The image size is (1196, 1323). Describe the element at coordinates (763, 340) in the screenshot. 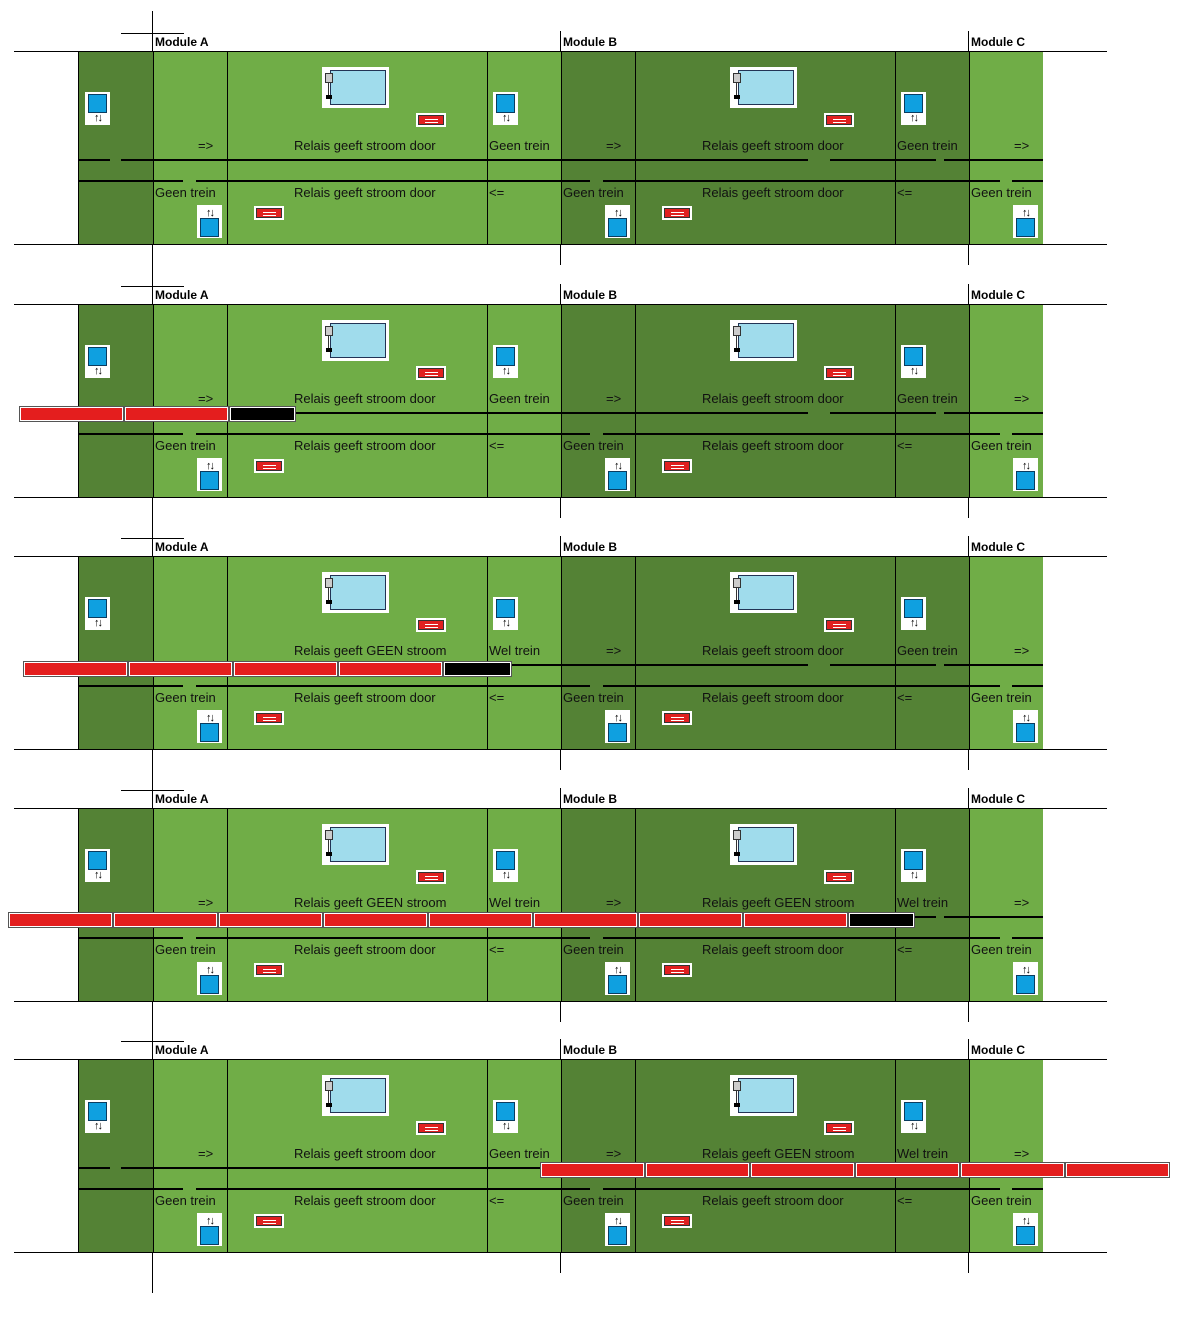

I see `relay-icon` at that location.